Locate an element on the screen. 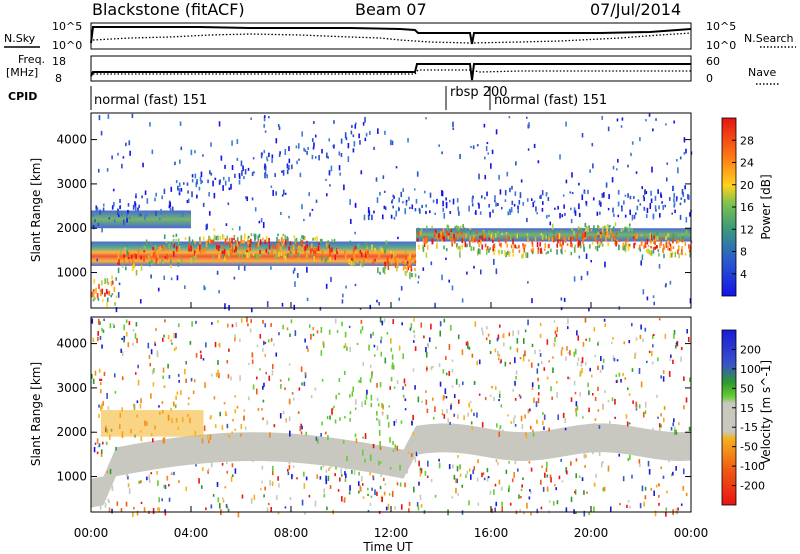 The width and height of the screenshot is (800, 554). nsky-tick-low: 10^0 is located at coordinates (67, 45).